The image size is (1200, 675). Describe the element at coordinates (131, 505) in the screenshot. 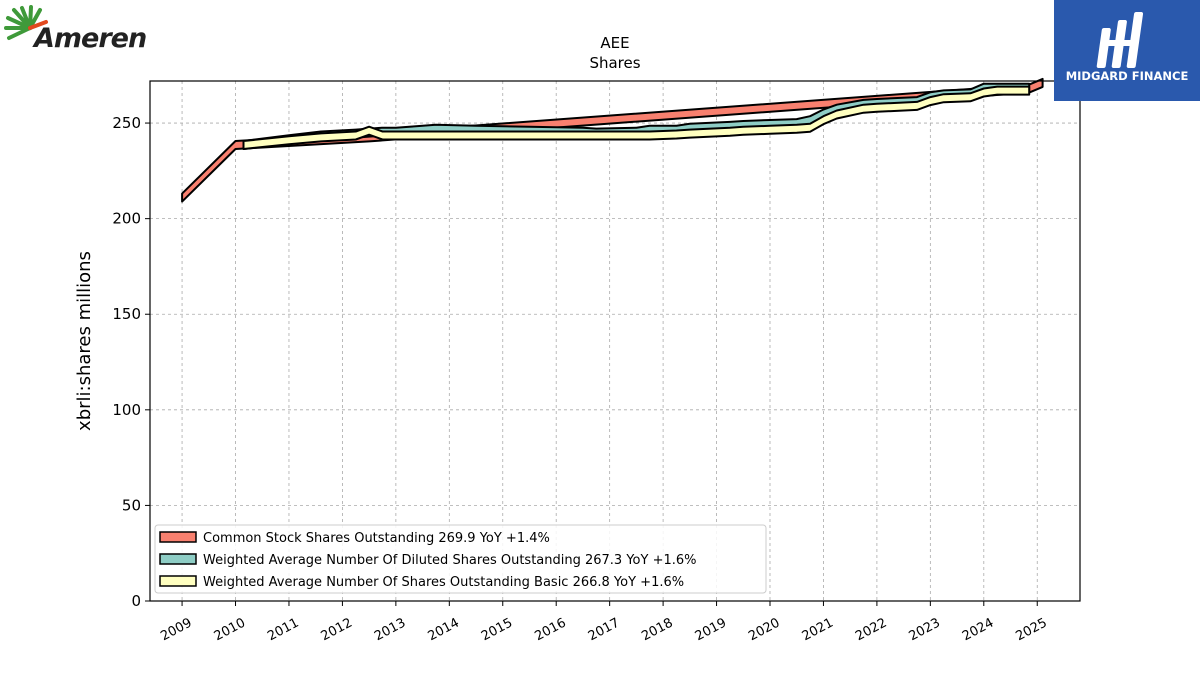

I see `y-tick-label: 50` at that location.